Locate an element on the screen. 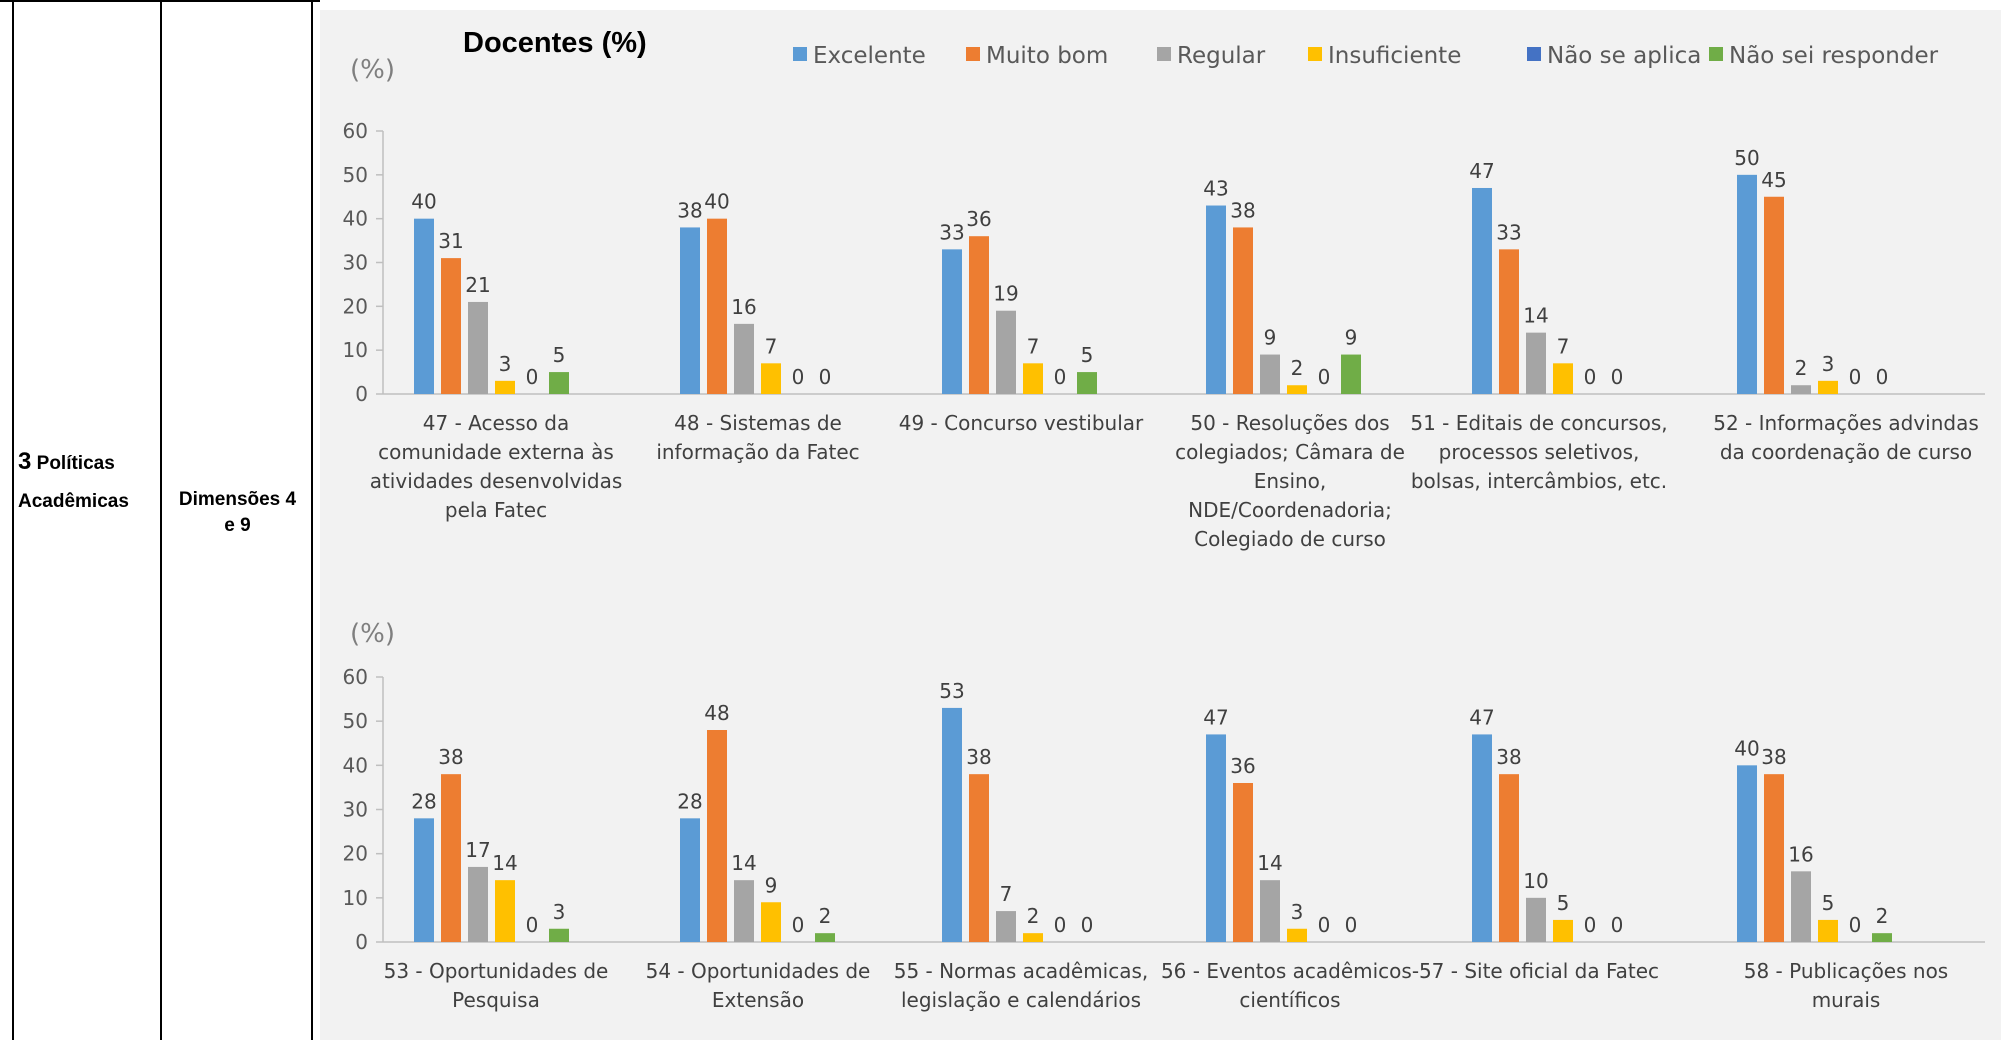 This screenshot has width=2001, height=1040. data-label-0-3-2: 9 is located at coordinates (1270, 338).